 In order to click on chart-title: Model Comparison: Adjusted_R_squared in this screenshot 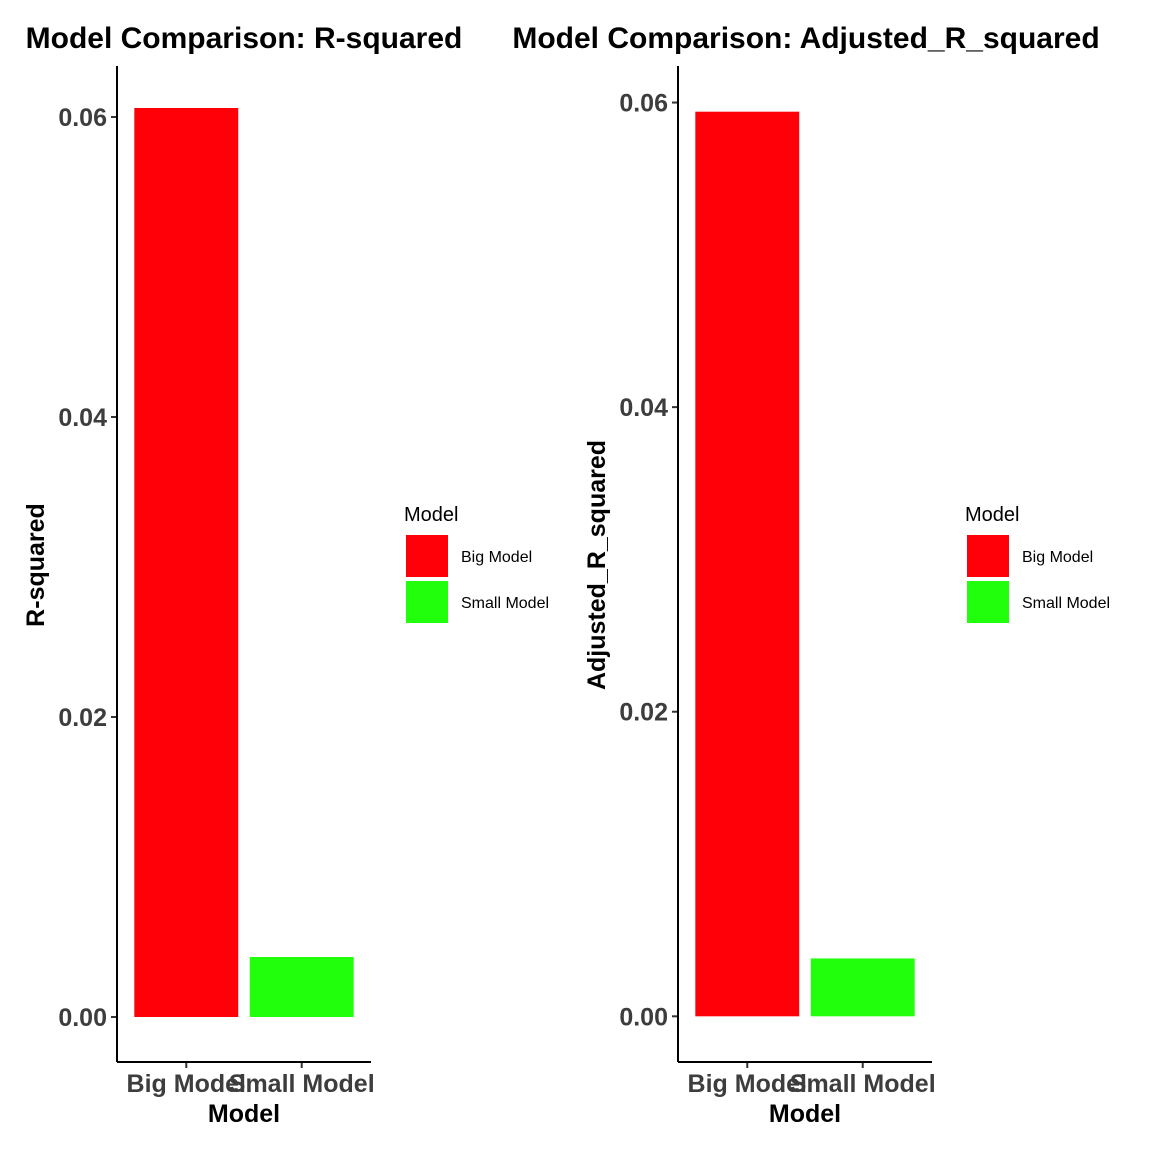, I will do `click(805, 38)`.